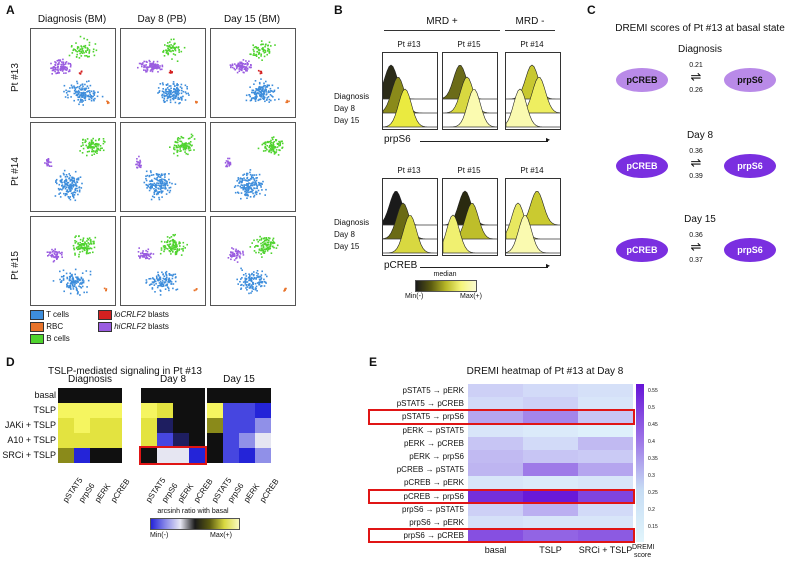  Describe the element at coordinates (591, 10) in the screenshot. I see `panel-c-letter: C` at that location.